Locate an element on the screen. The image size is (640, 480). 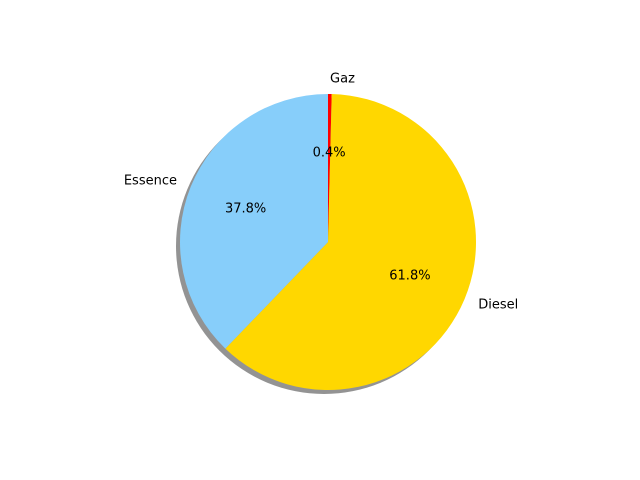
slice-label-gaz: Gaz is located at coordinates (342, 79).